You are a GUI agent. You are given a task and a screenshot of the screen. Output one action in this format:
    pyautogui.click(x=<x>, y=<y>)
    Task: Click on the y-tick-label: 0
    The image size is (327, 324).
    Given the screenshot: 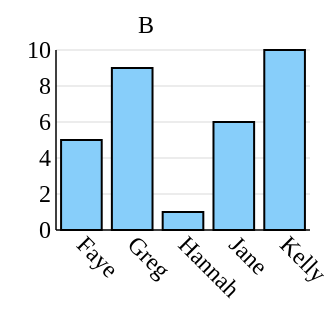 What is the action you would take?
    pyautogui.click(x=45, y=231)
    